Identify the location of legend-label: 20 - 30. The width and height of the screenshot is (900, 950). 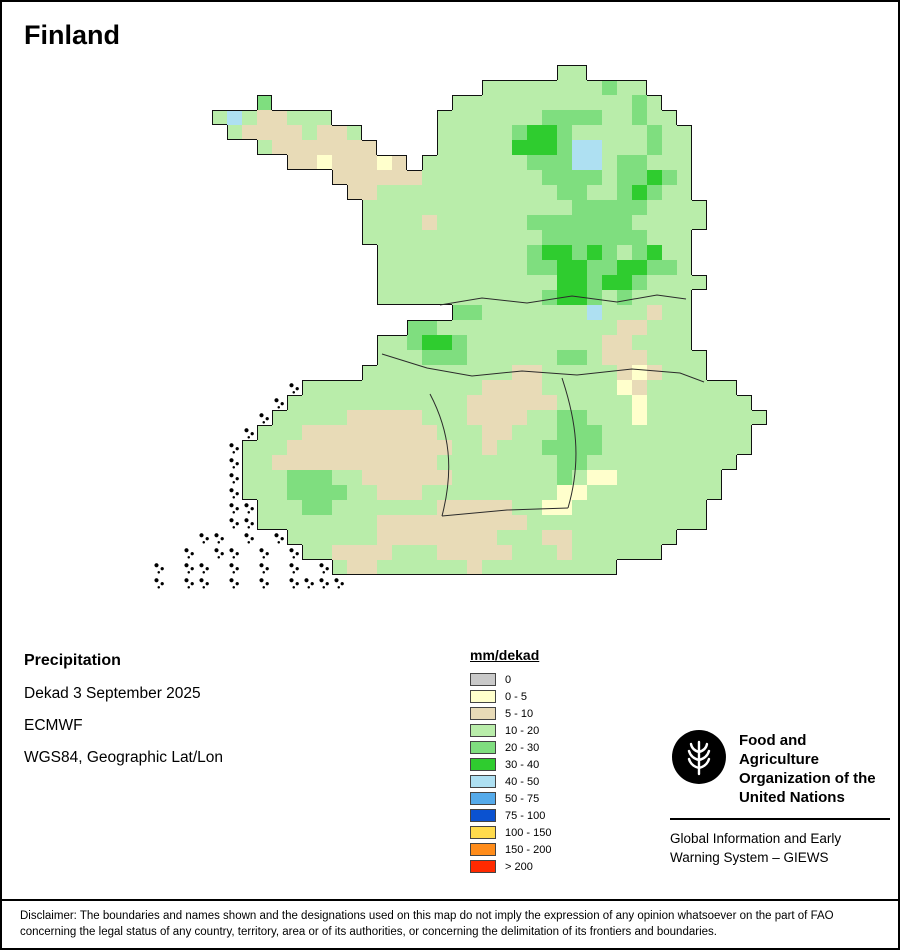
(522, 747).